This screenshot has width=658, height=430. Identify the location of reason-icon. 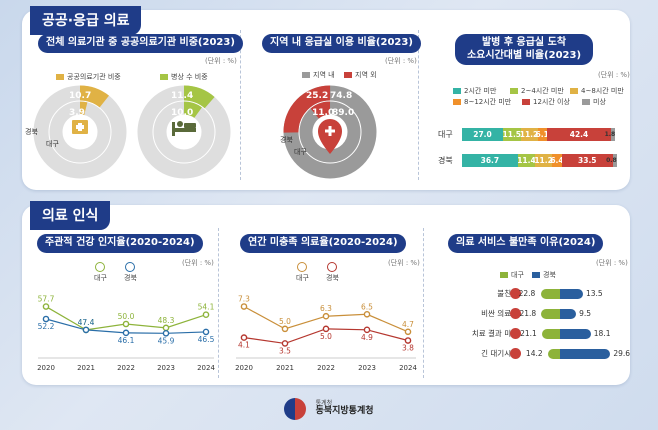
(515, 353).